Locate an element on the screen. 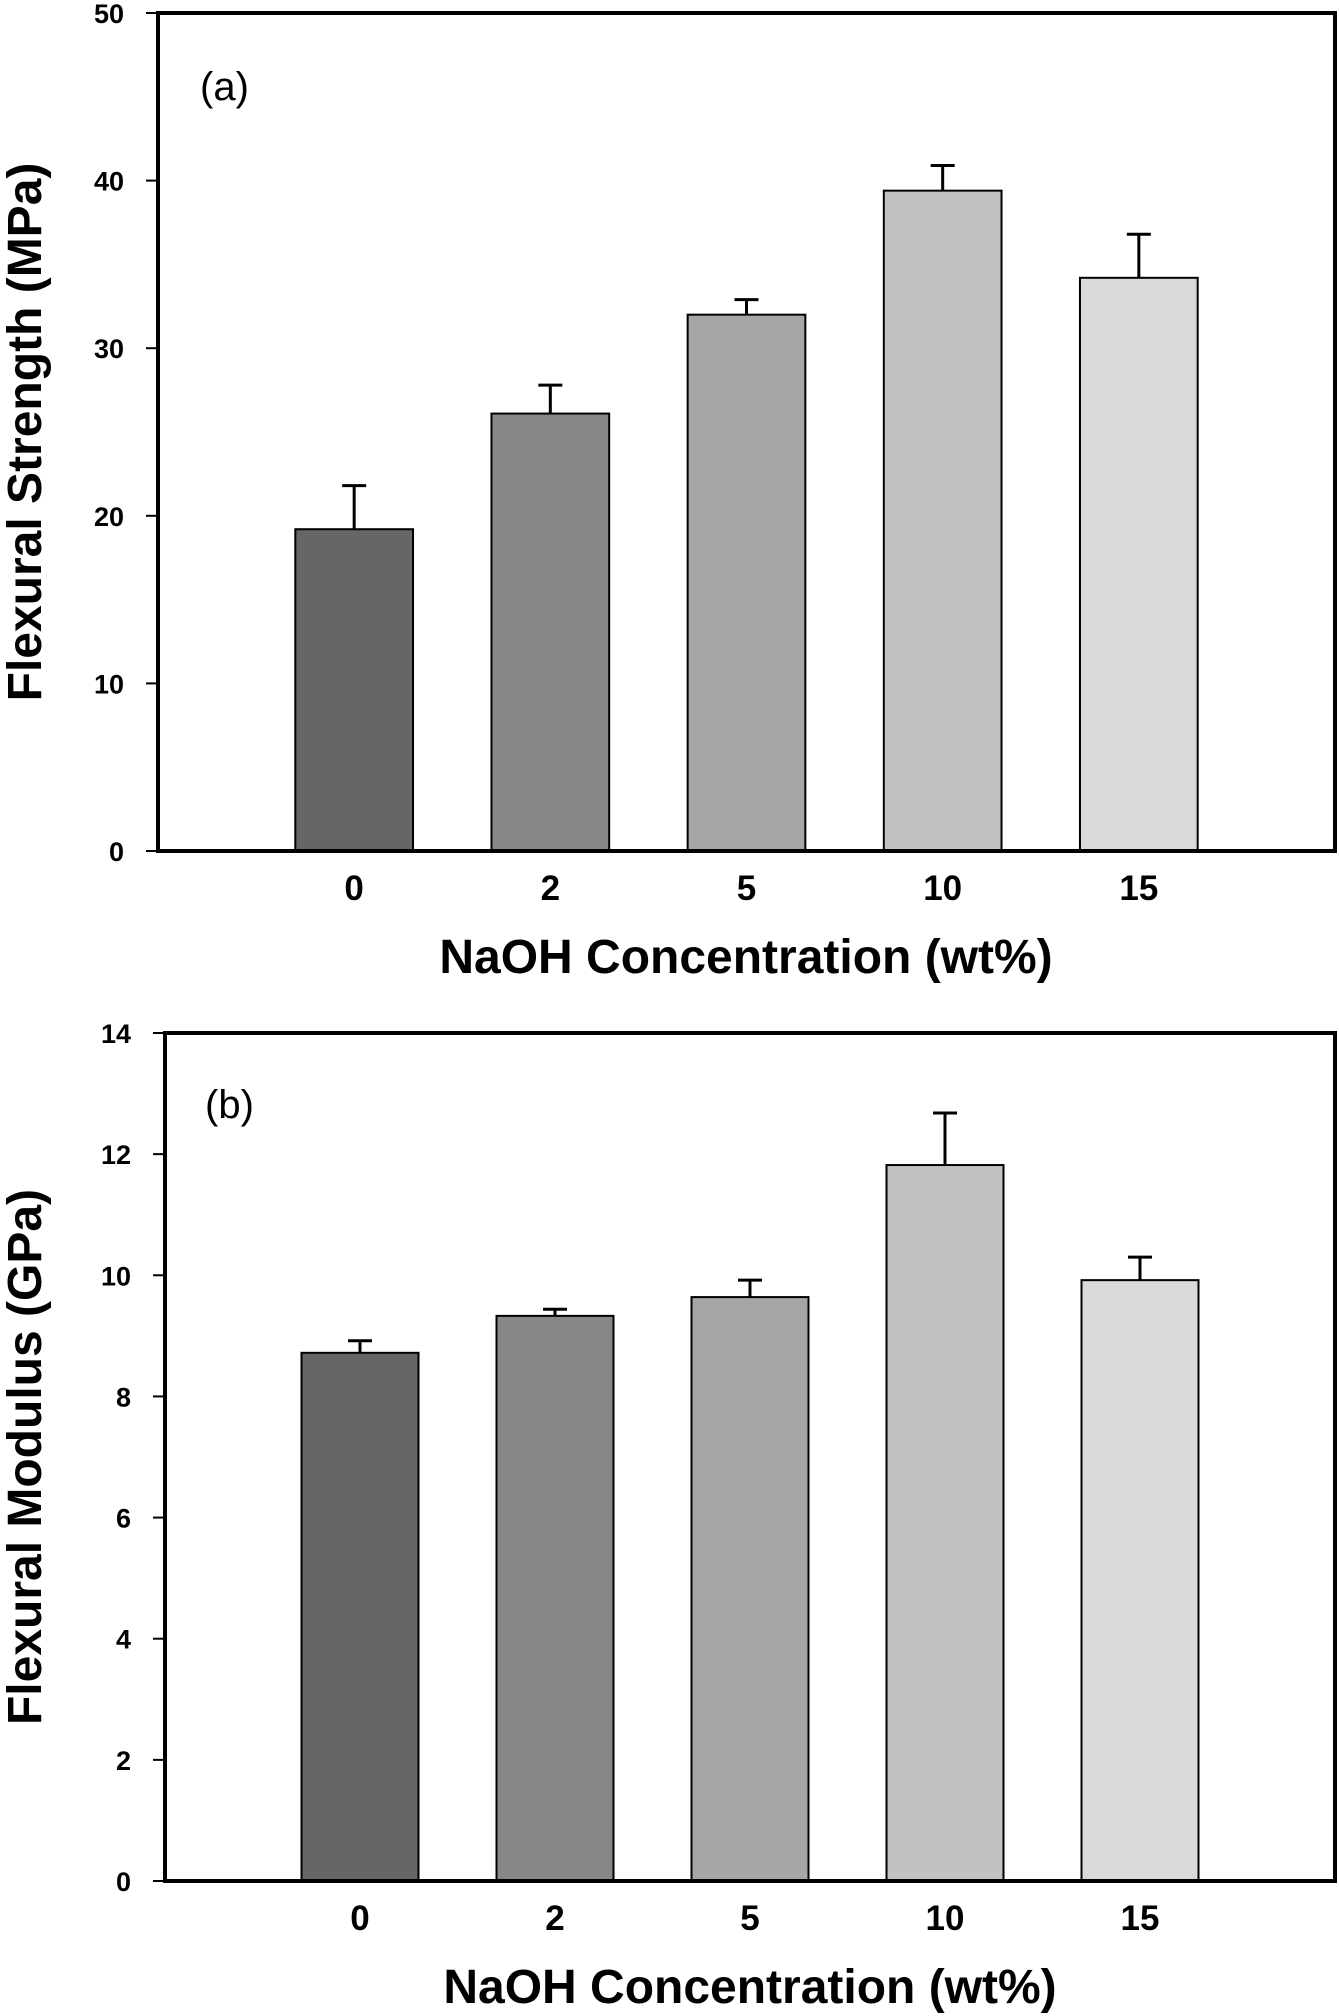  y-axis-title-b: Flexural Modulus (GPa) is located at coordinates (26, 1457).